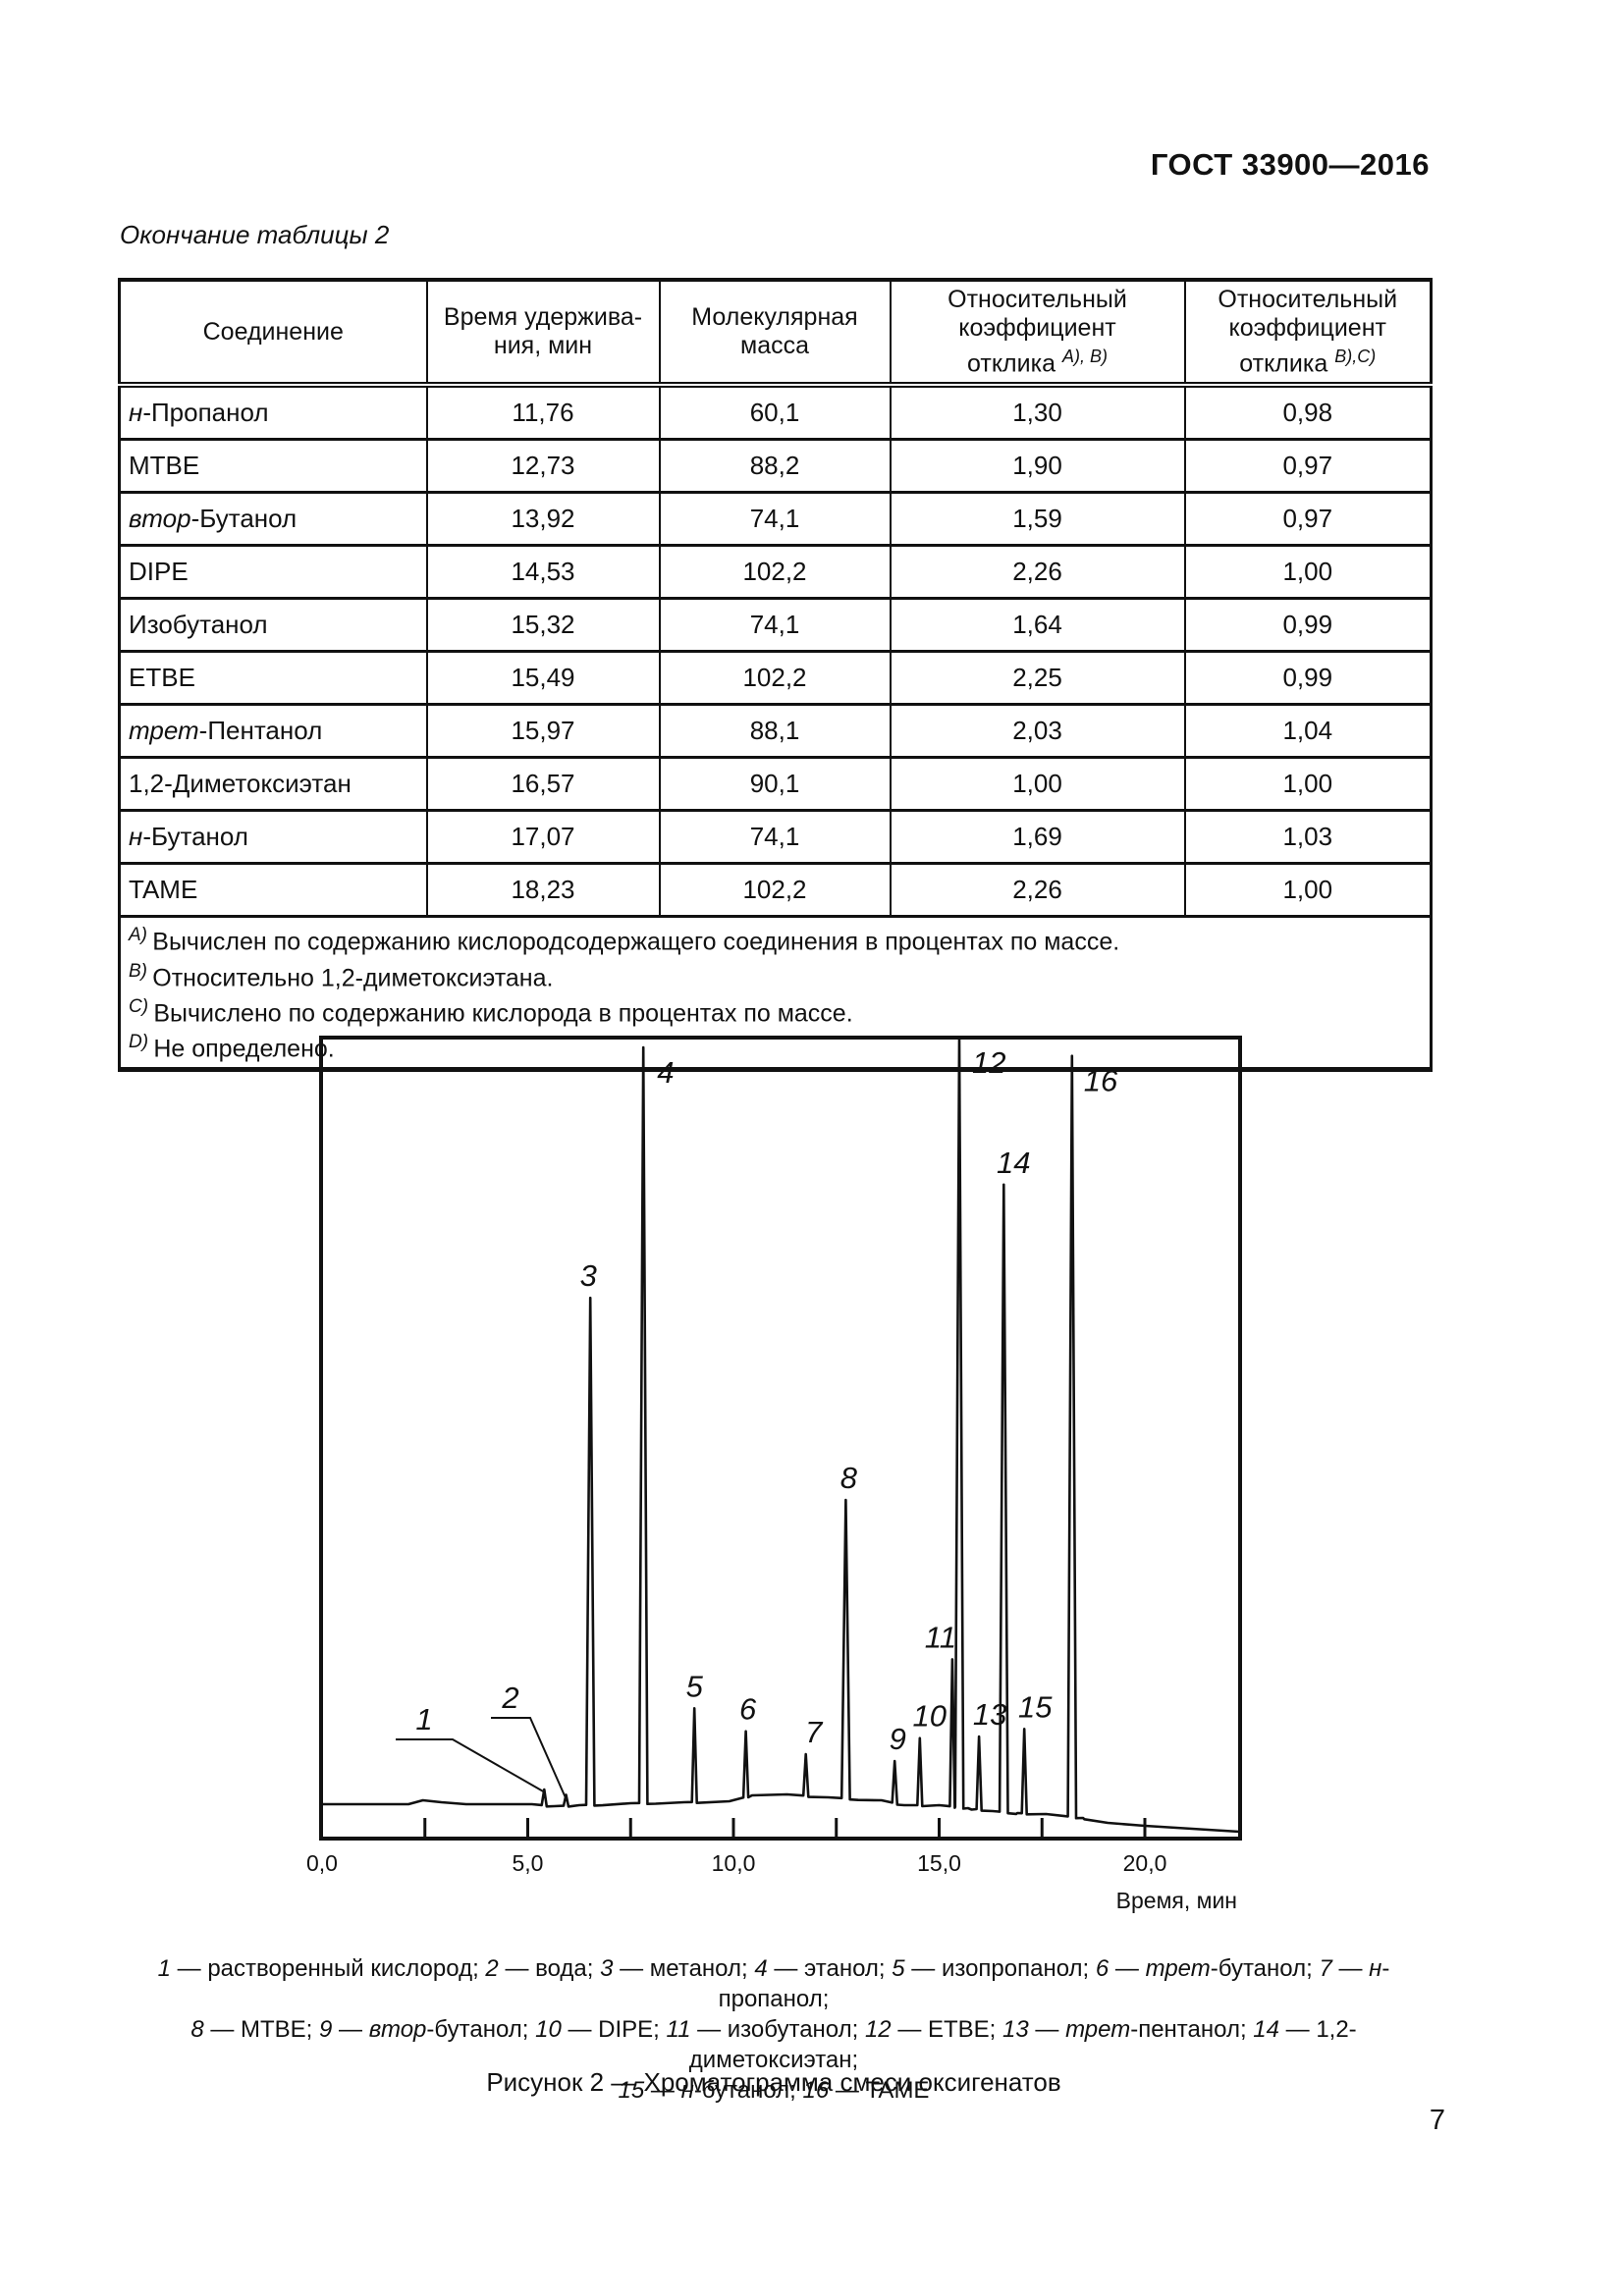  I want to click on response-factor-a-cell: 1,00, so click(1037, 784).